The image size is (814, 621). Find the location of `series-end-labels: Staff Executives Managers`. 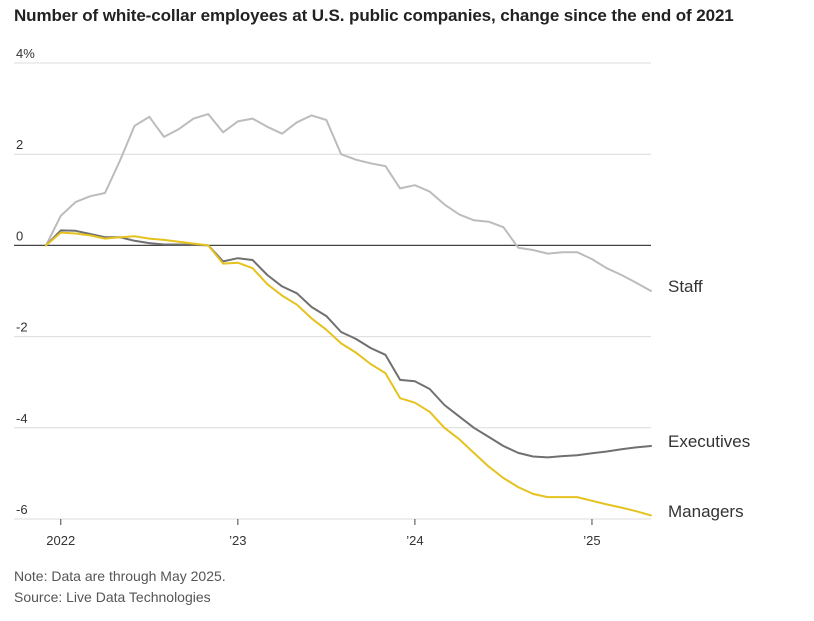

series-end-labels: Staff Executives Managers is located at coordinates (709, 399).